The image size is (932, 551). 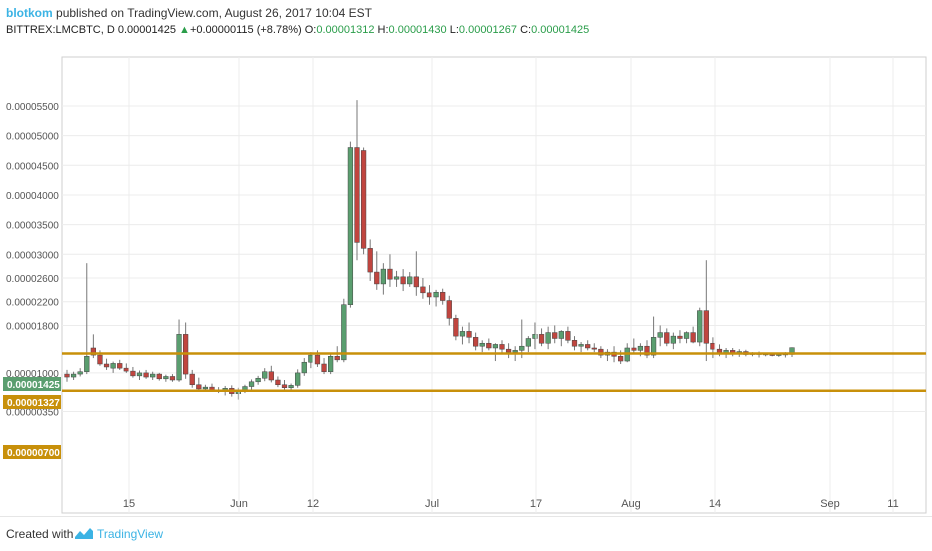 I want to click on close-label: C:, so click(x=526, y=30).